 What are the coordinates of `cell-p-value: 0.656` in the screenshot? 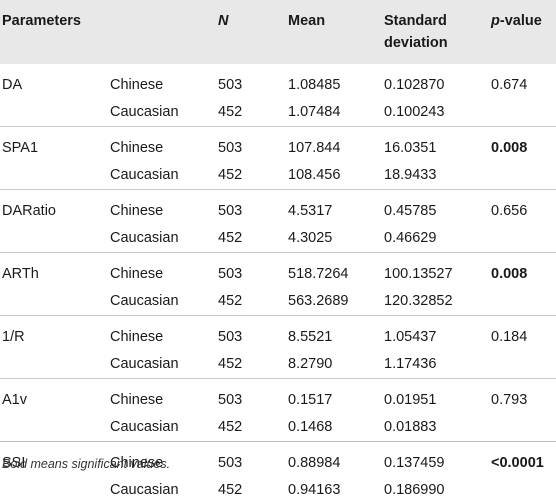 It's located at (523, 207).